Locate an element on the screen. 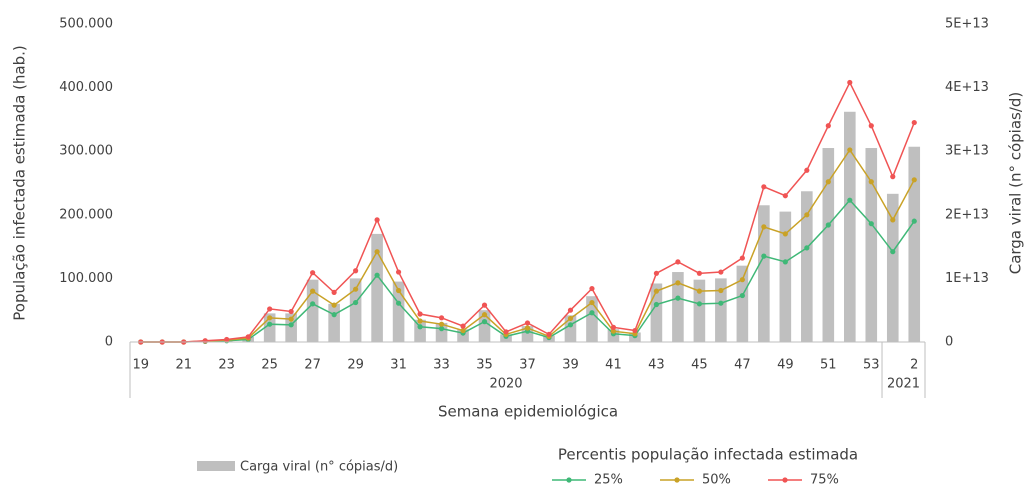 This screenshot has width=1031, height=487. y2-tick-label: 4E+13 is located at coordinates (967, 87).